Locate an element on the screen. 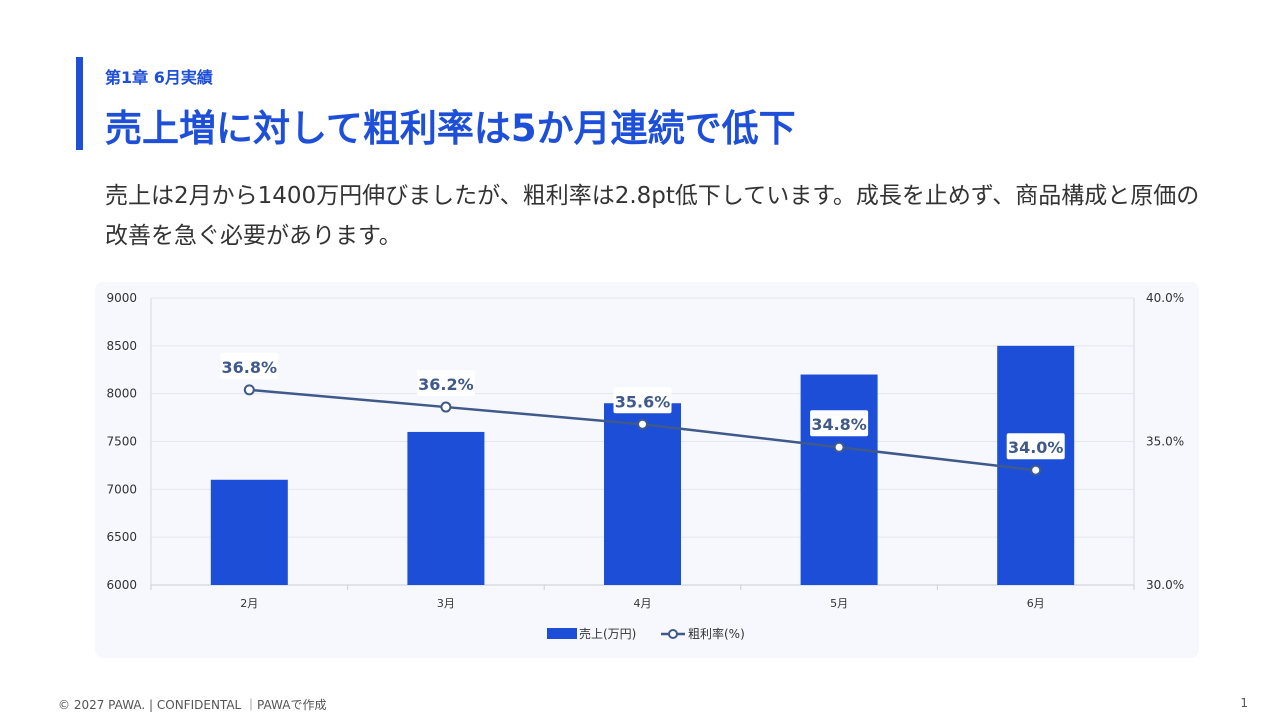 The width and height of the screenshot is (1280, 720). x-tick-label: 3月 is located at coordinates (446, 603).